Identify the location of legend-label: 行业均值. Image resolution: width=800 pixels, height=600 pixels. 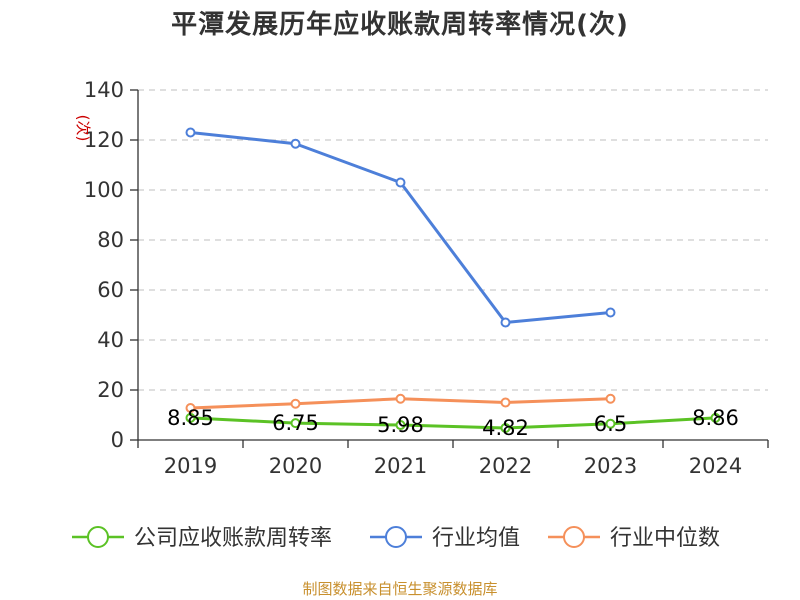
(476, 538).